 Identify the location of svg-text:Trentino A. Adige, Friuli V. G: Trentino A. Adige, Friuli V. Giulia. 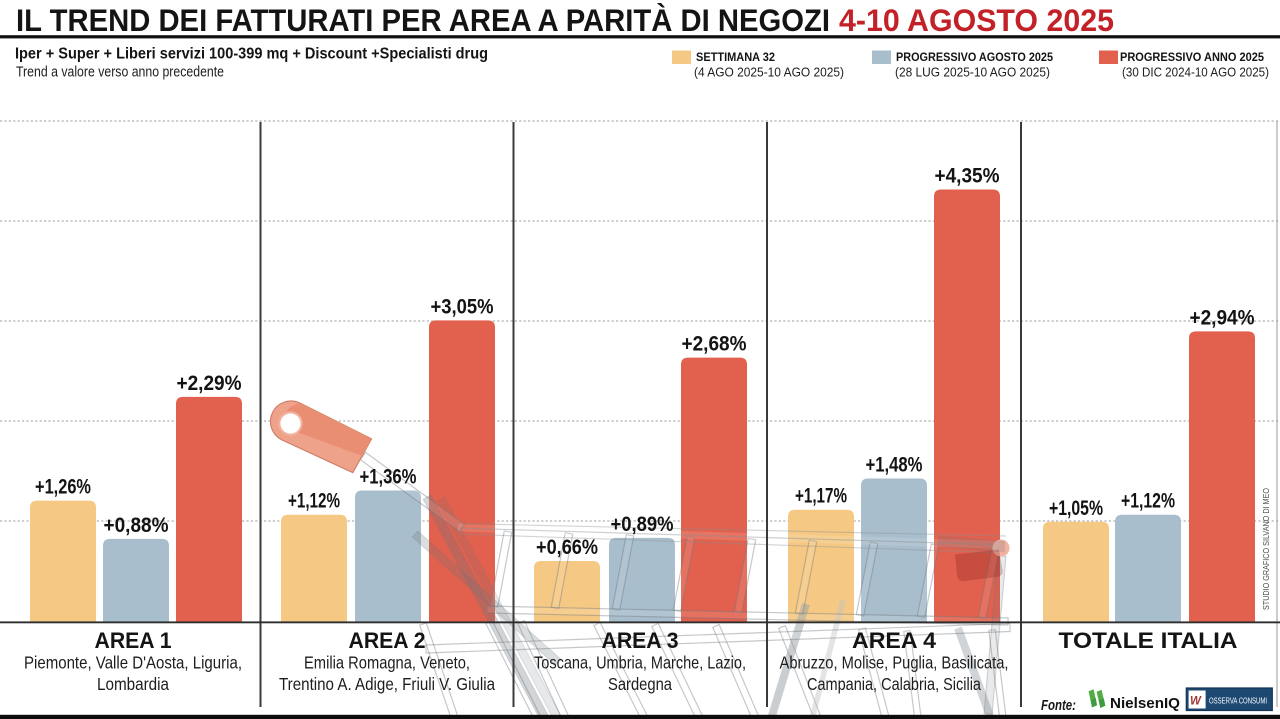
(387, 684).